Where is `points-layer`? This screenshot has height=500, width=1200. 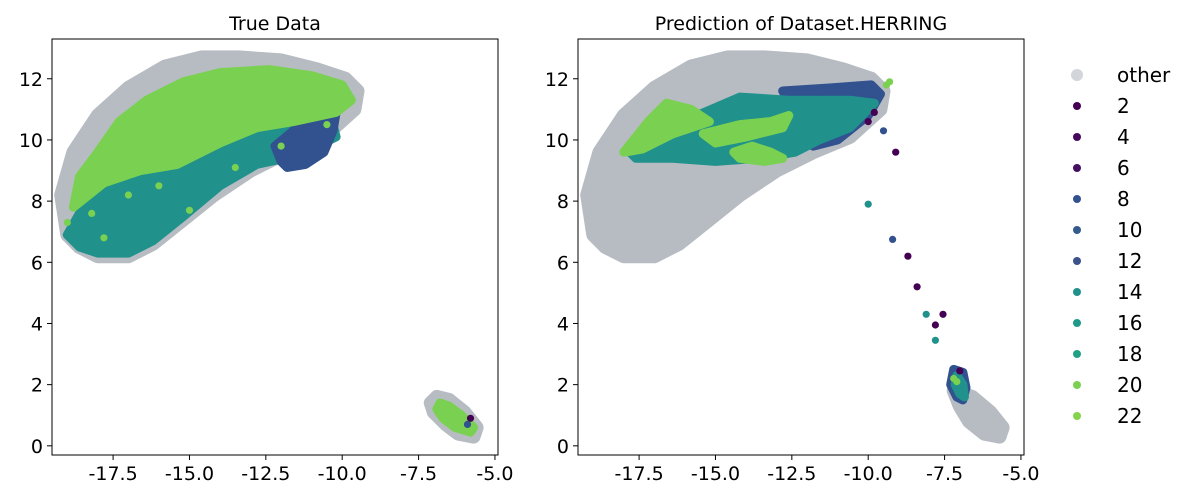
points-layer is located at coordinates (914, 232).